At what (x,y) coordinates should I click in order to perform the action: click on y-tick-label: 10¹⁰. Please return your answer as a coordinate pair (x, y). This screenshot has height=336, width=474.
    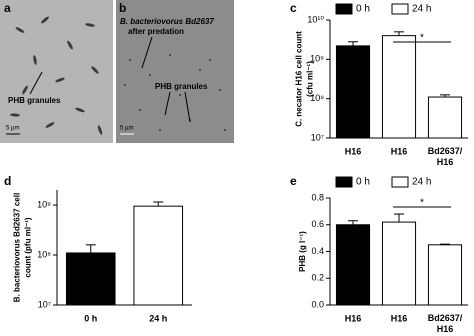
    Looking at the image, I should click on (315, 19).